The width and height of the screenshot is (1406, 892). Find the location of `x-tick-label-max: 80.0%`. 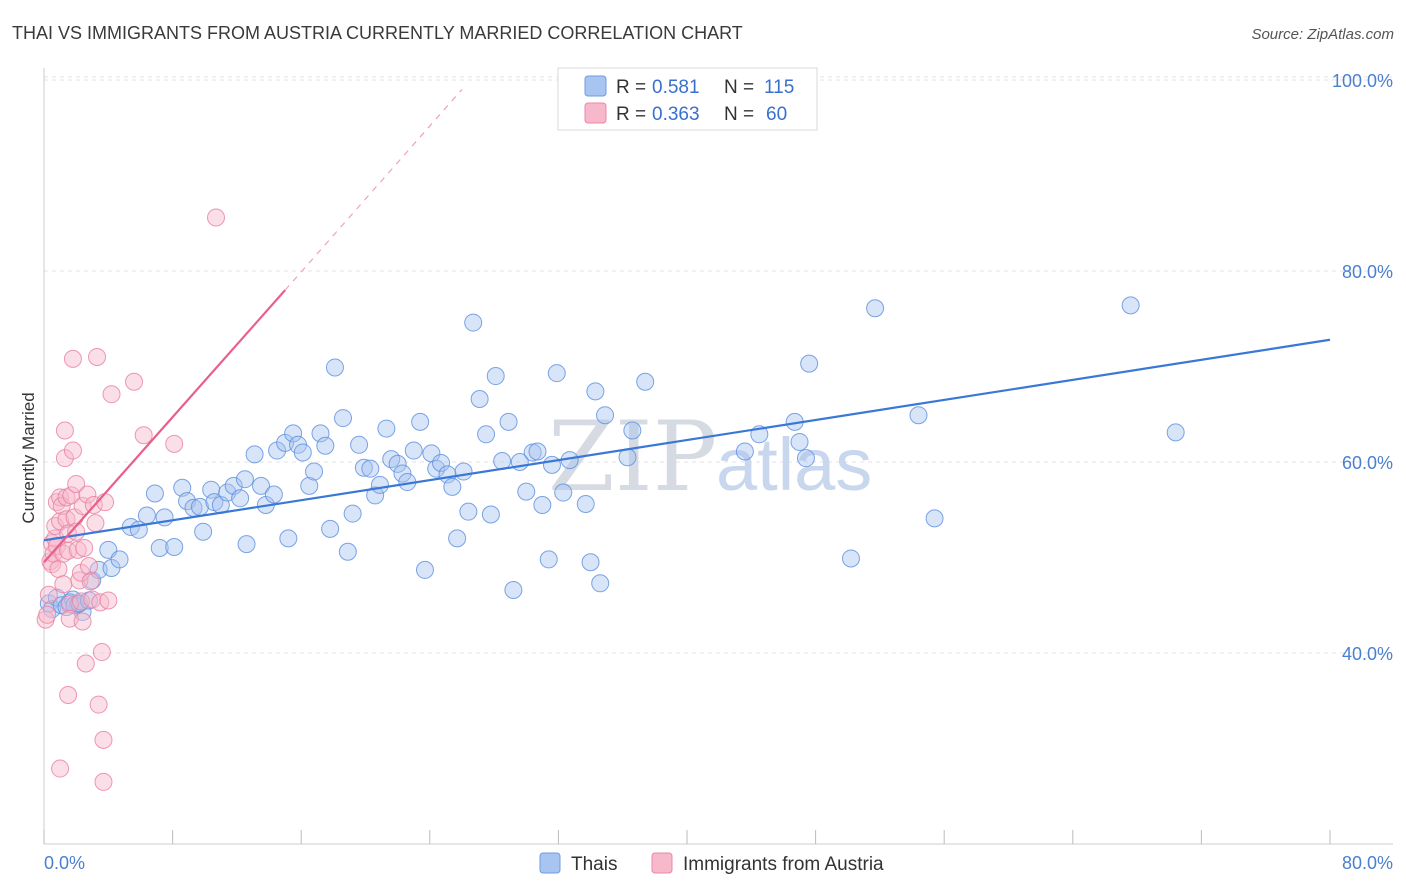

x-tick-label-max: 80.0% is located at coordinates (1367, 863).